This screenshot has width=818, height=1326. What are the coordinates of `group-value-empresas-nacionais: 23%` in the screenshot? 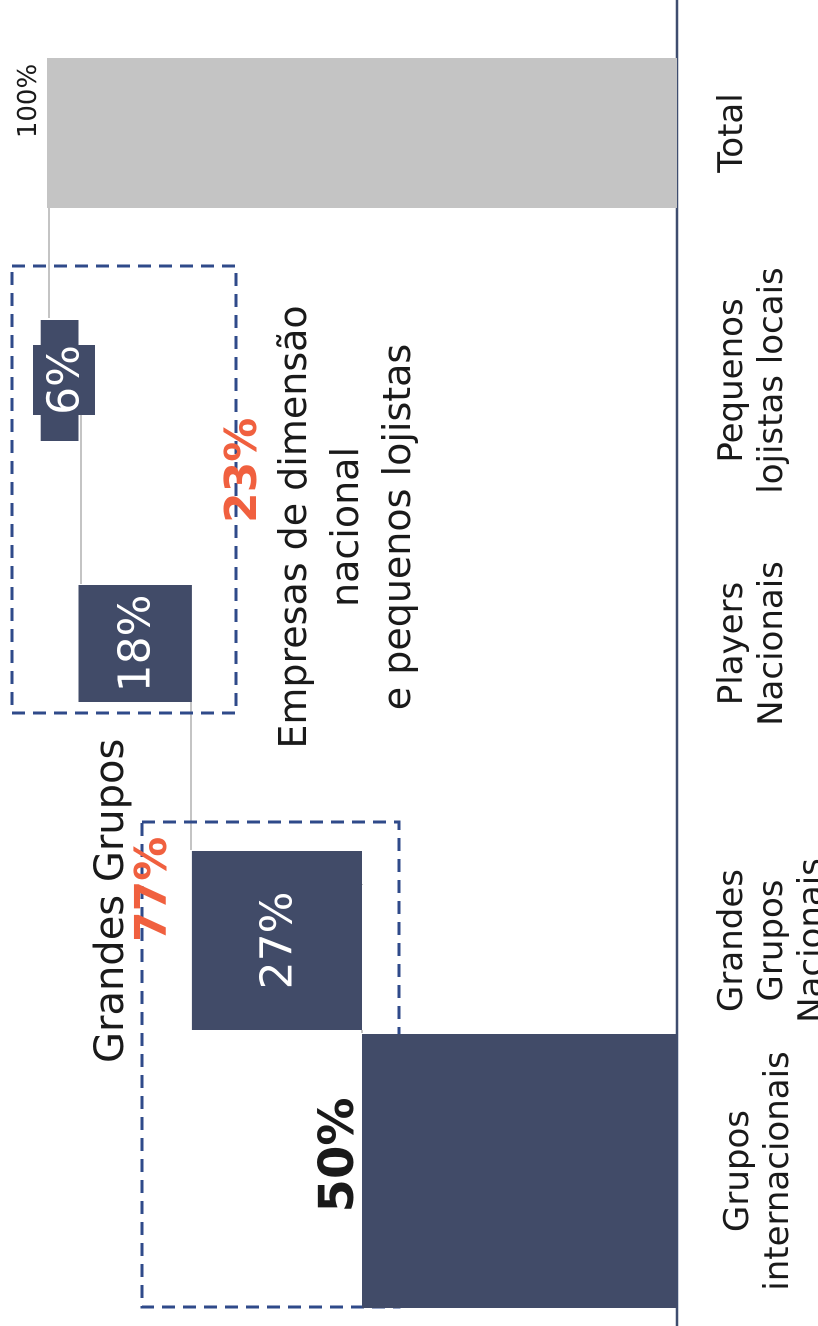 It's located at (241, 470).